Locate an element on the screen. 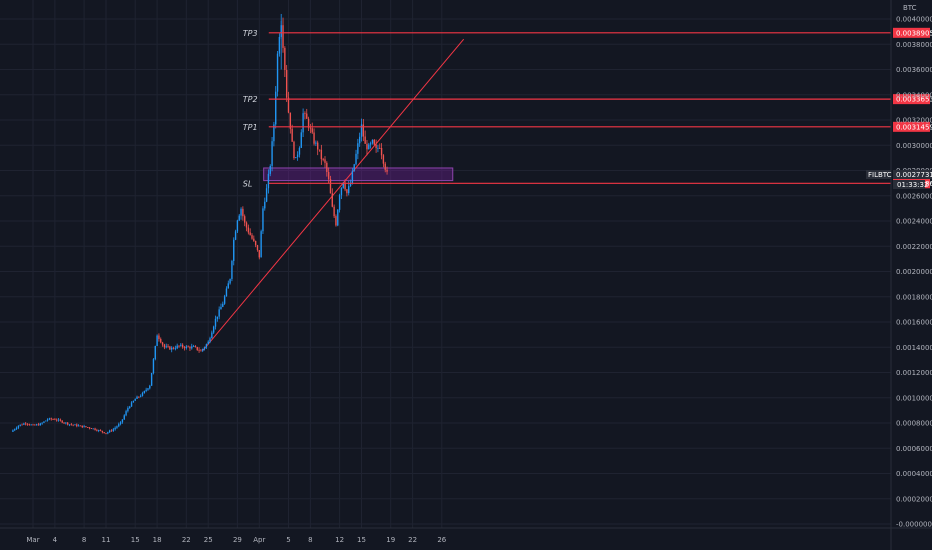 This screenshot has height=550, width=932. x-tick-label: 18 is located at coordinates (157, 540).